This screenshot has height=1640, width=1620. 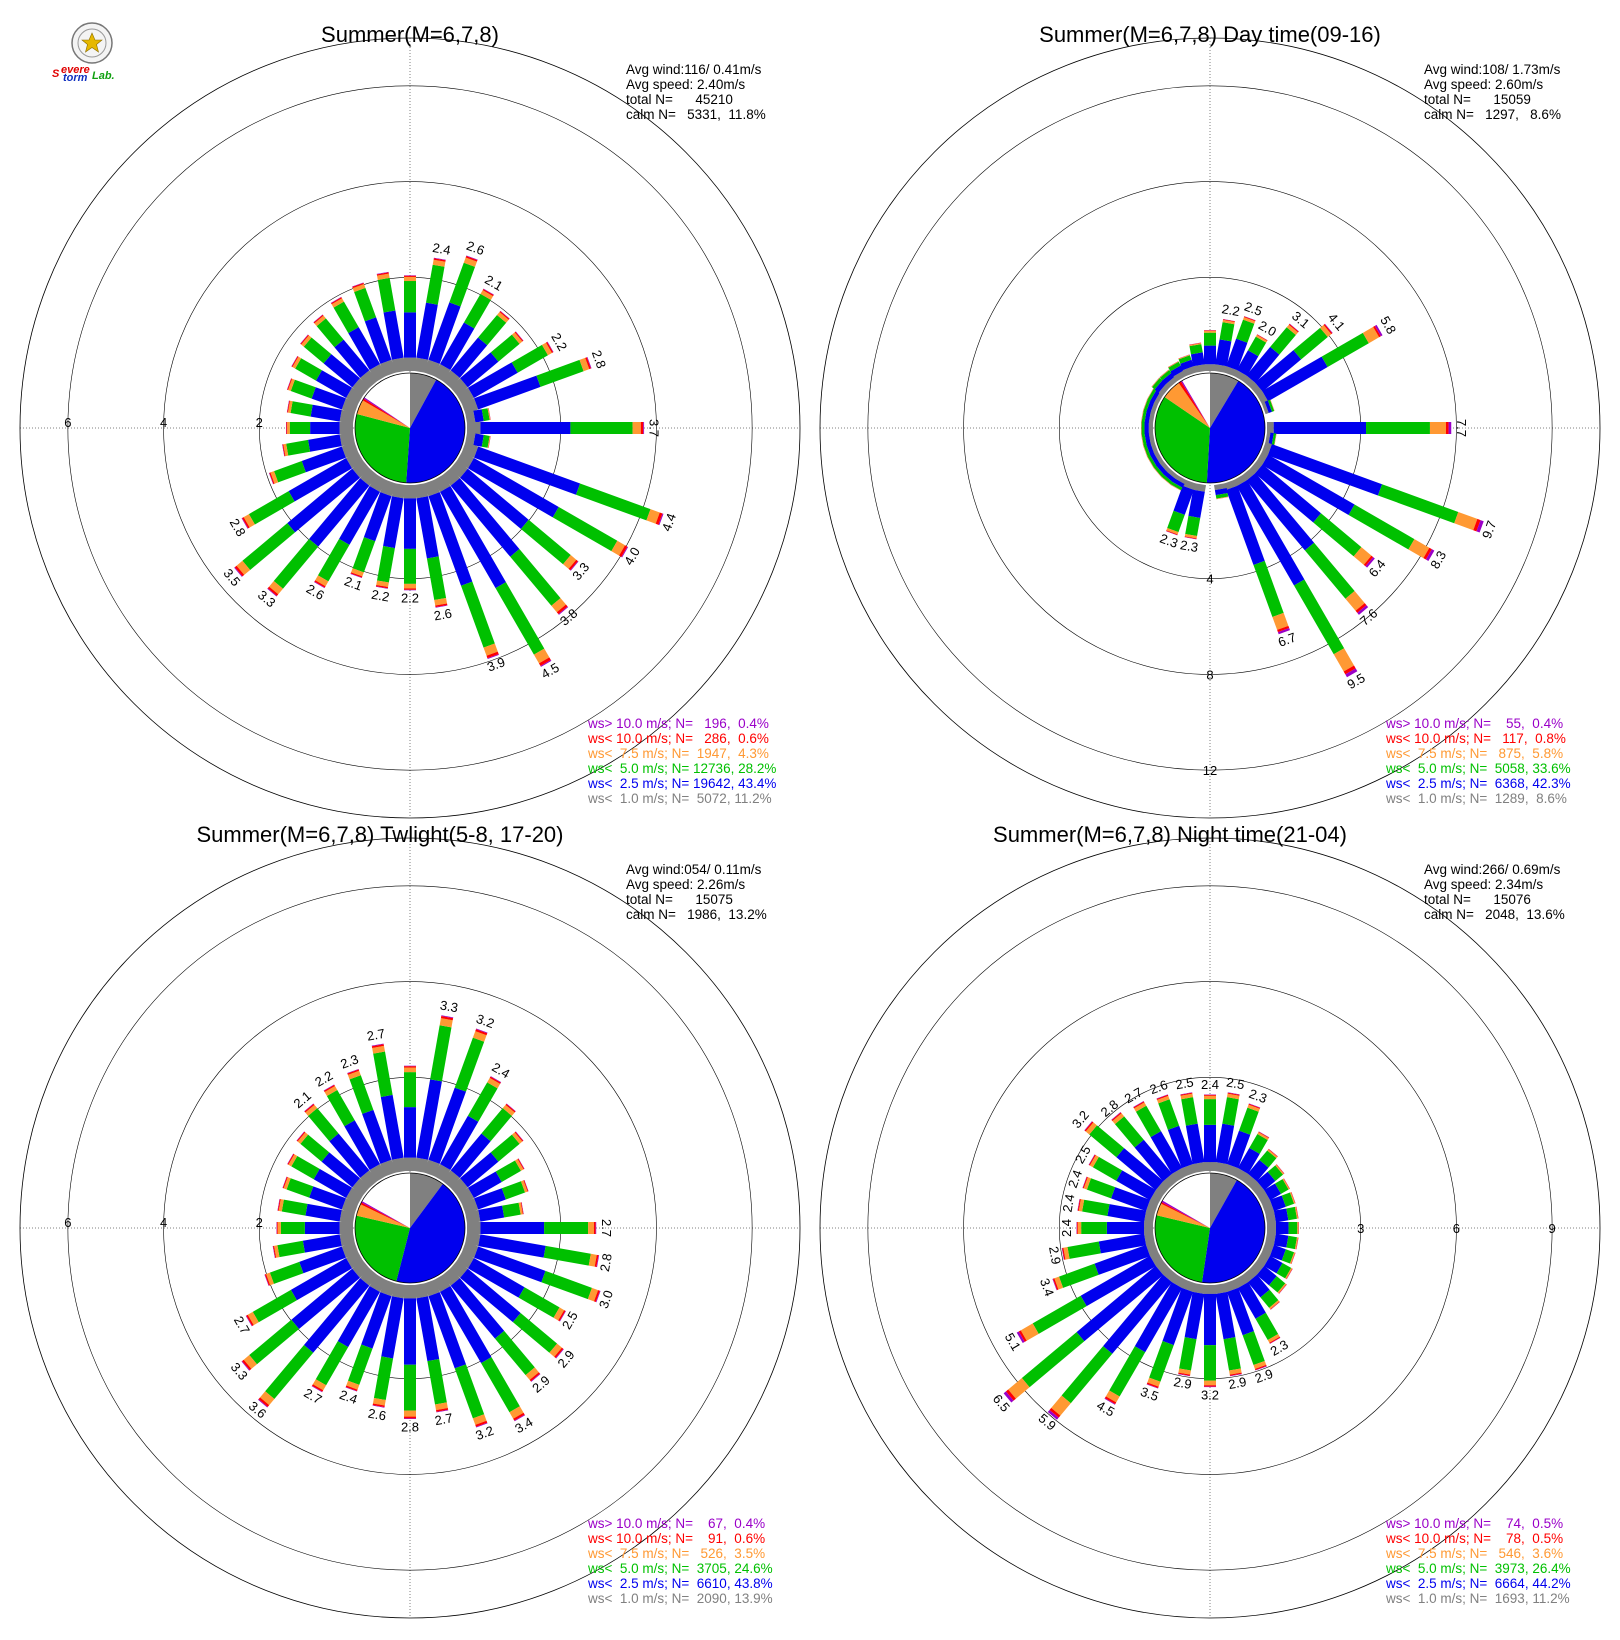 What do you see at coordinates (386, 412) in the screenshot?
I see `pie-slice-gt10` at bounding box center [386, 412].